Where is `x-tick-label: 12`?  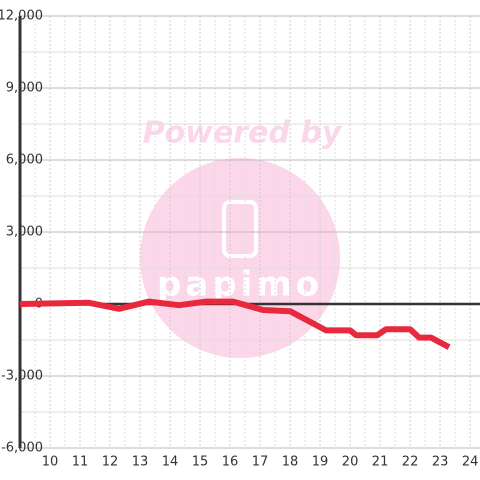
x-tick-label: 12 is located at coordinates (110, 462).